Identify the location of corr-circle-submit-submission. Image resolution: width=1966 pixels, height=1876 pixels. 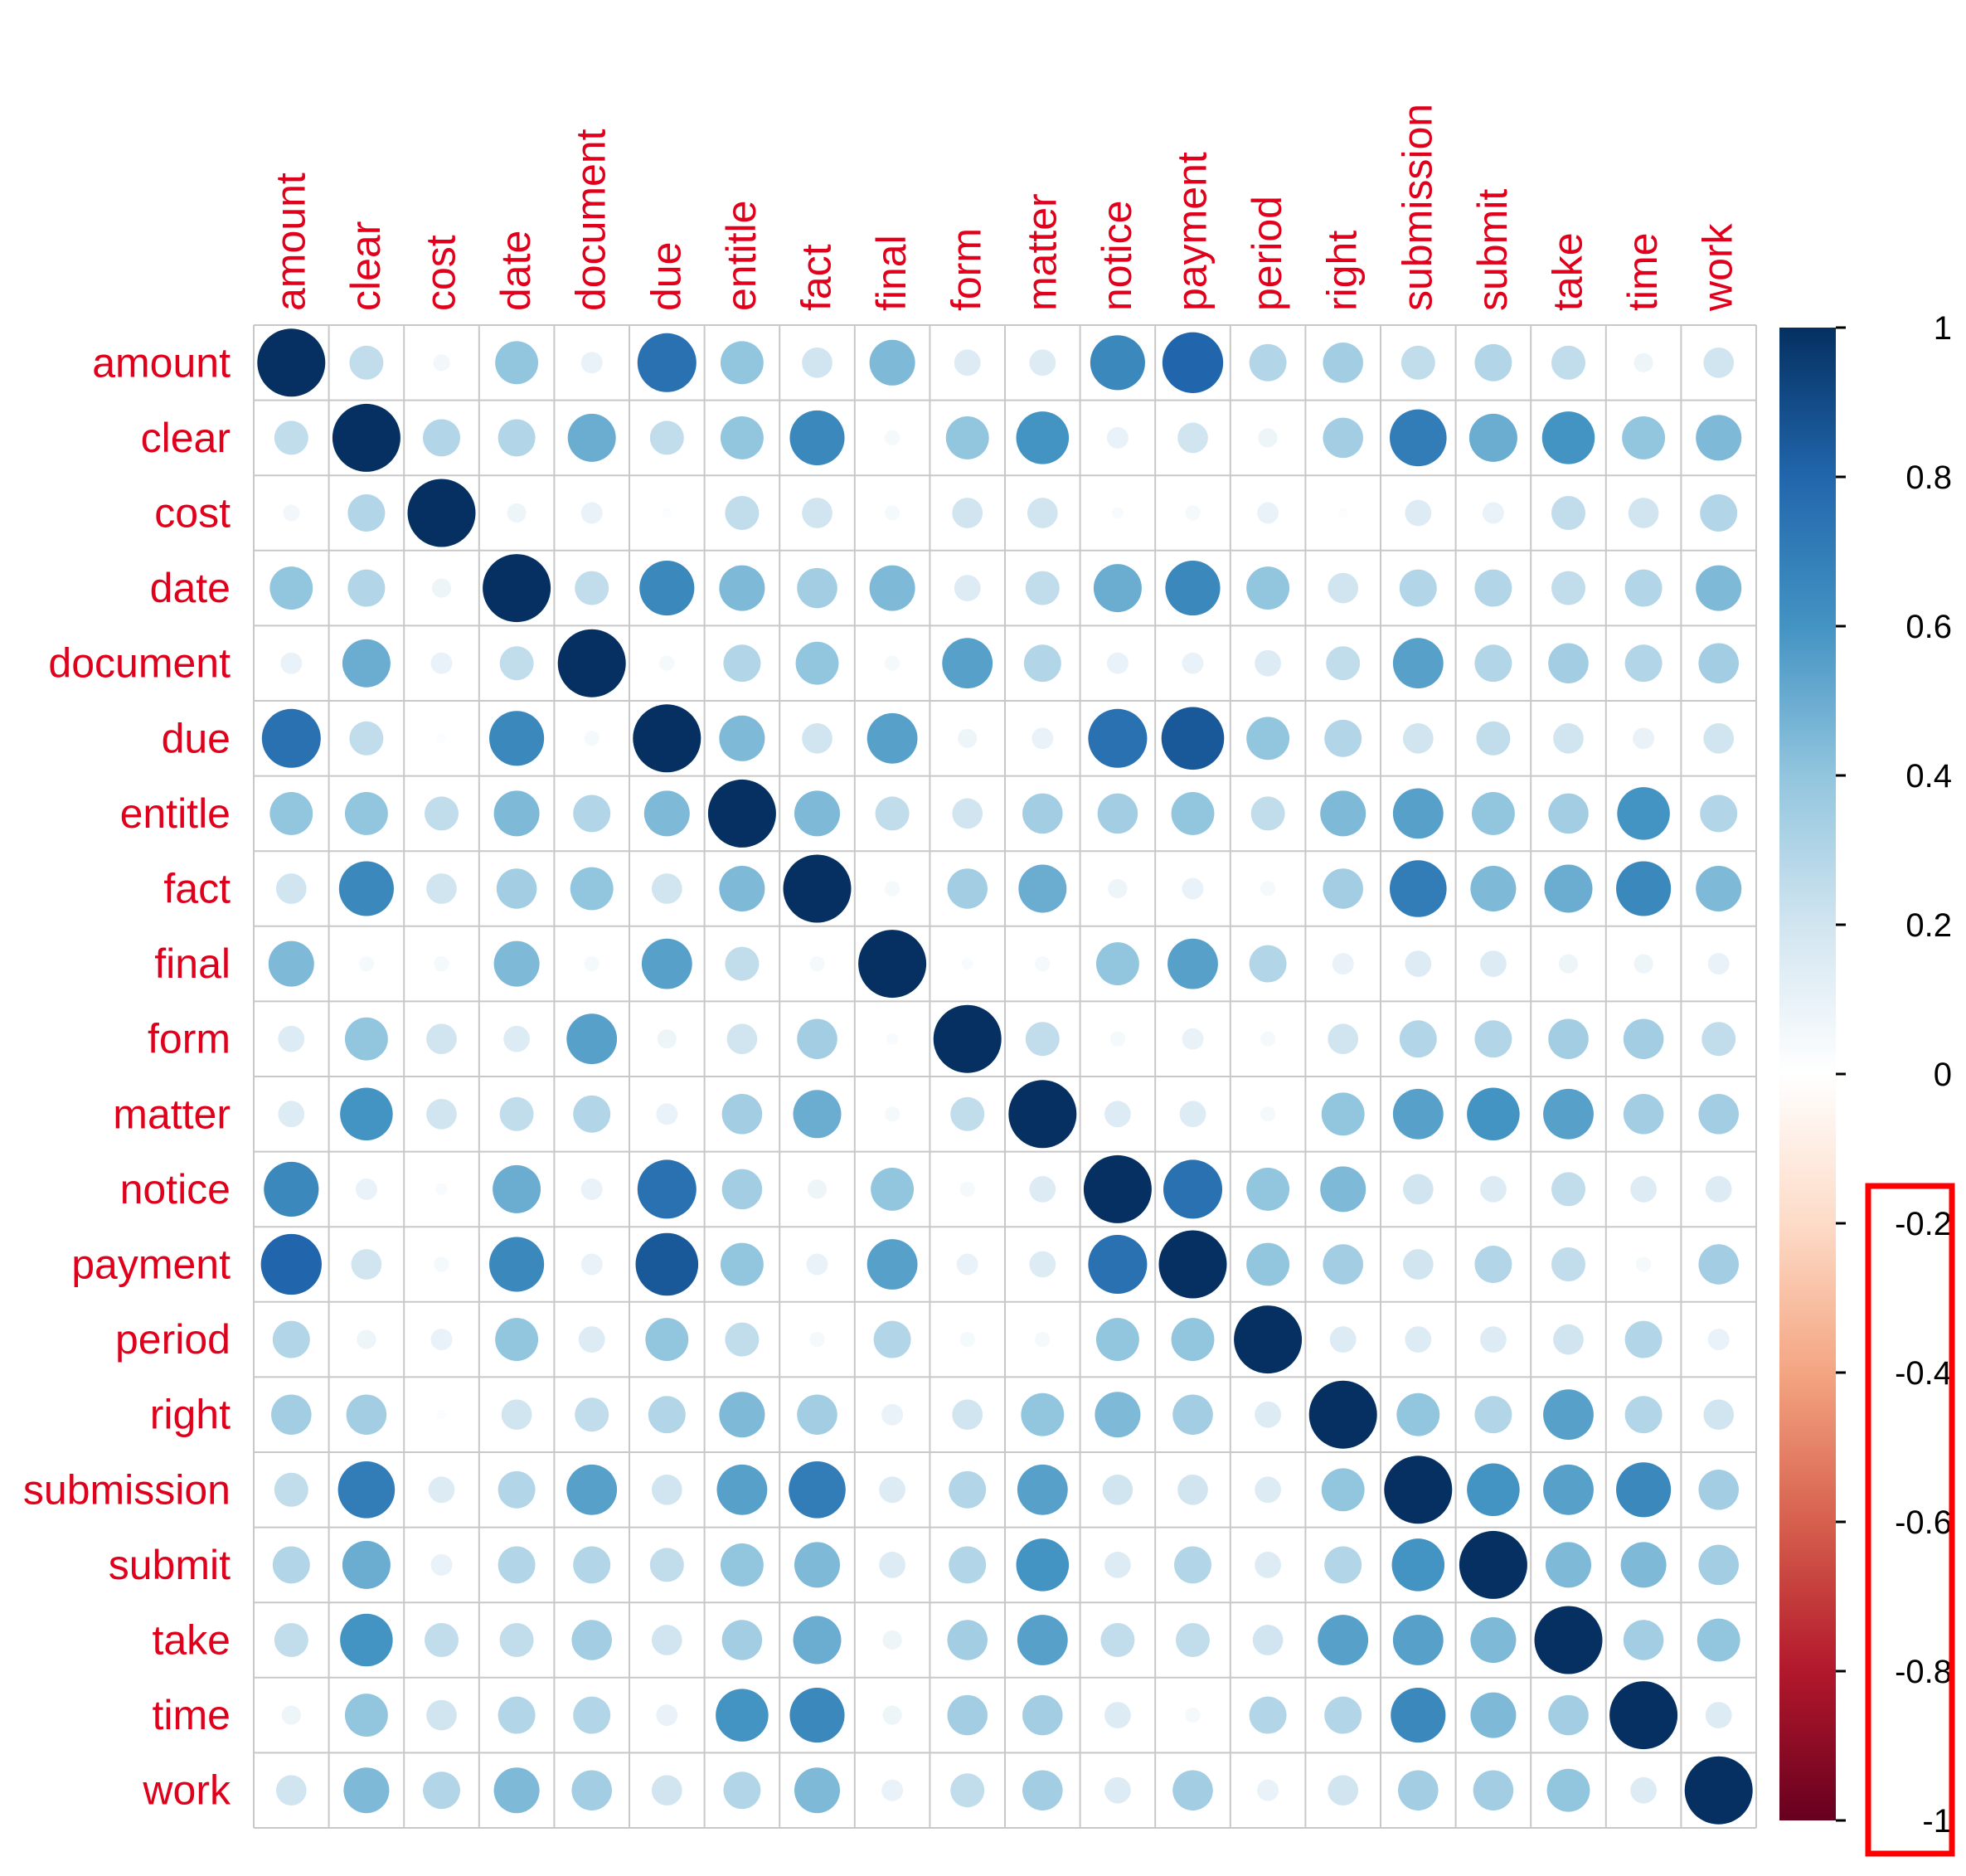
(1418, 1565).